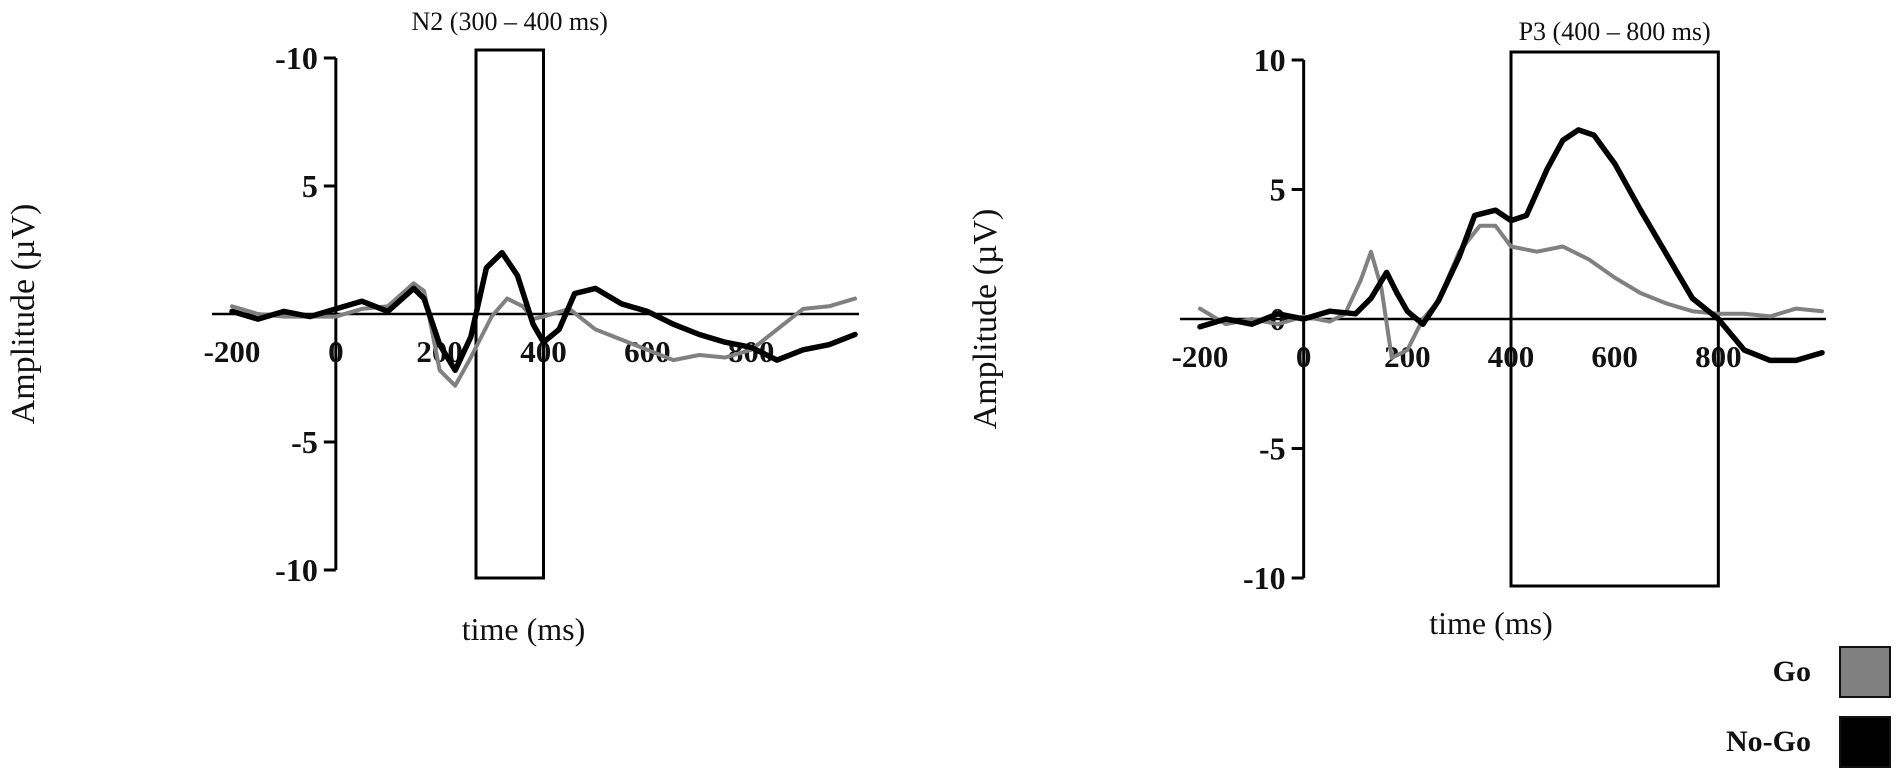 The image size is (1901, 784). I want to click on p3-window-title: P3 (400 – 800 ms), so click(1615, 31).